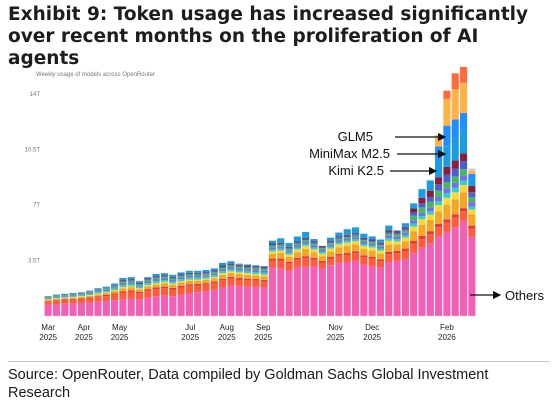  I want to click on annotation-label: MiniMax M2.5, so click(349, 153).